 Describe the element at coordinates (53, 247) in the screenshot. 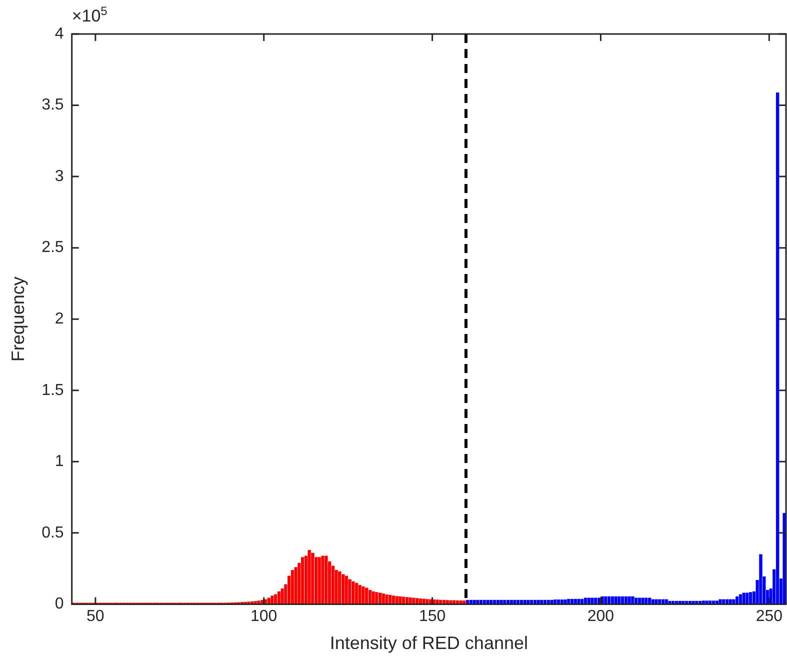

I see `y-tick-label: 2.5` at that location.